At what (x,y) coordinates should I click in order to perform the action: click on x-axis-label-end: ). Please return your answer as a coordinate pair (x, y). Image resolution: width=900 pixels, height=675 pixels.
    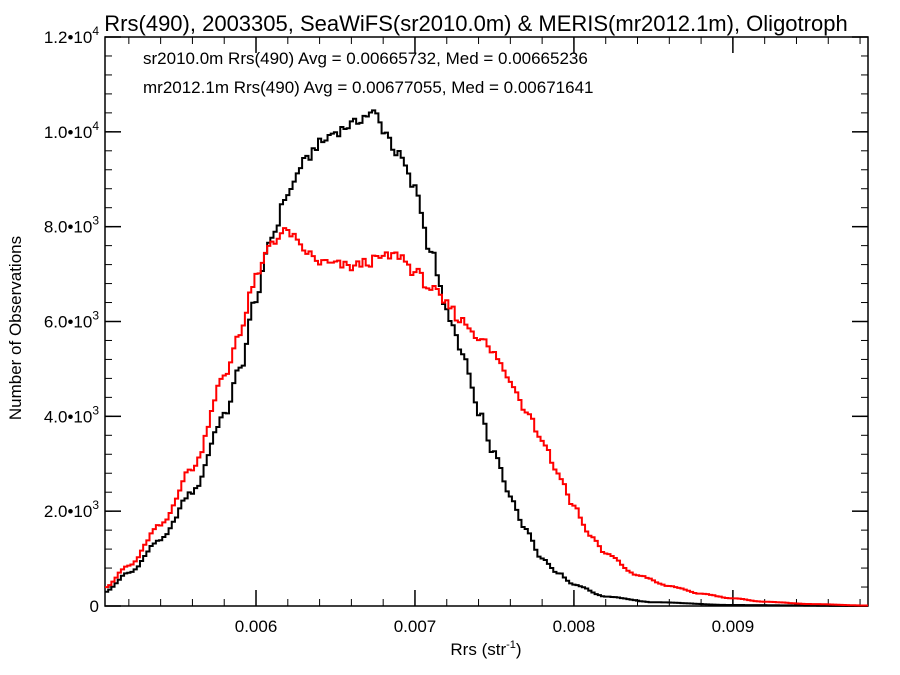
    Looking at the image, I should click on (519, 649).